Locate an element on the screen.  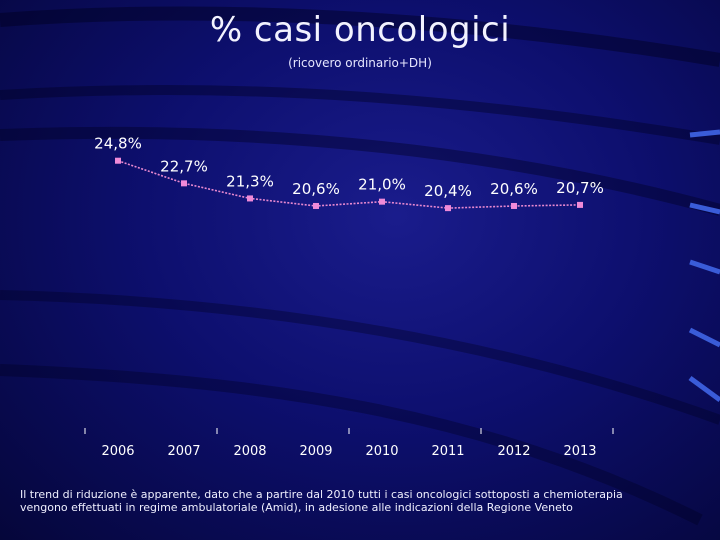
x-tick-label: 2009 is located at coordinates (315, 451).